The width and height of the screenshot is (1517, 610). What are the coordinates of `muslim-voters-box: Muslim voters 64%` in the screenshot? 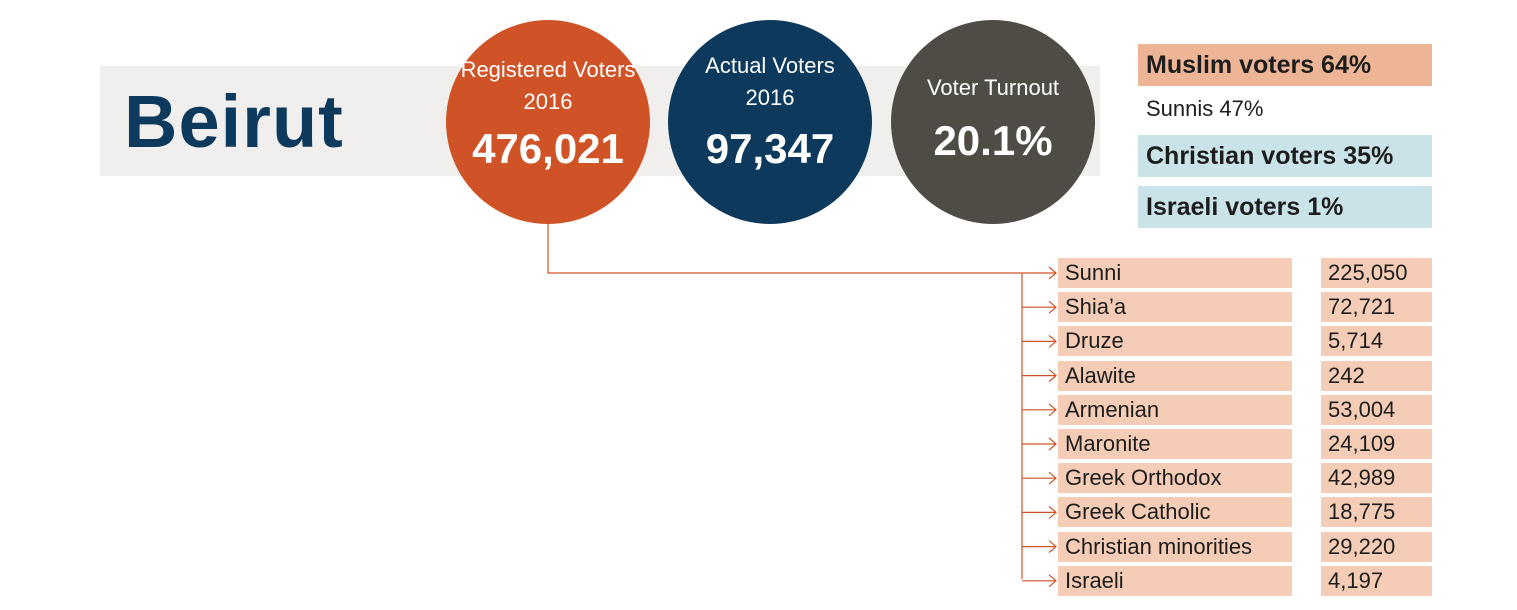 It's located at (1285, 65).